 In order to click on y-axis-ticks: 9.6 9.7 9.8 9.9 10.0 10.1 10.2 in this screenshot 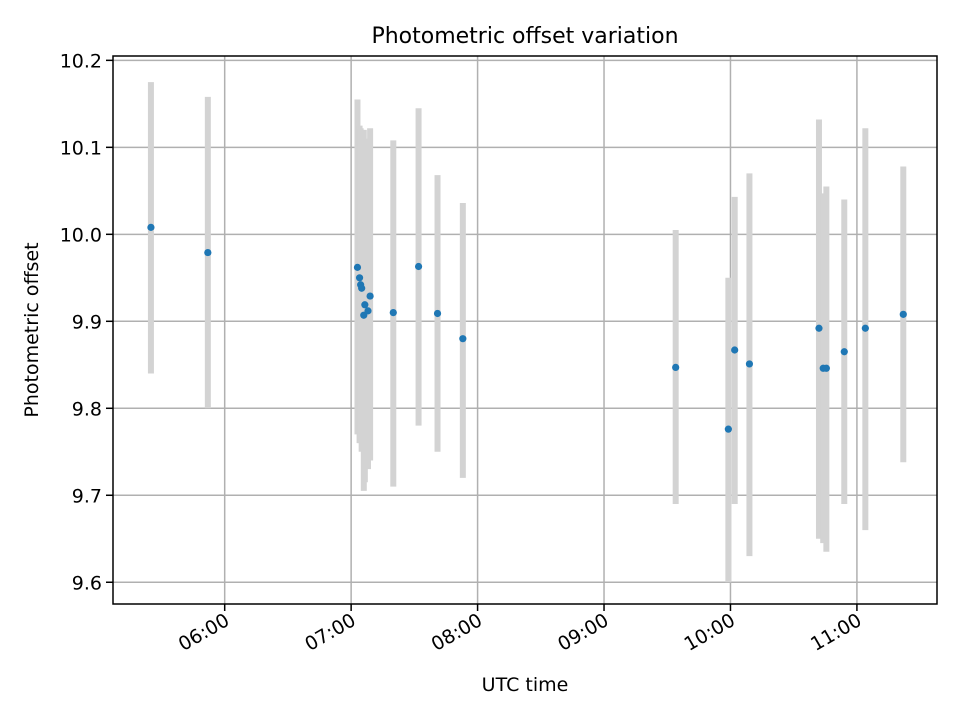, I will do `click(86, 322)`.